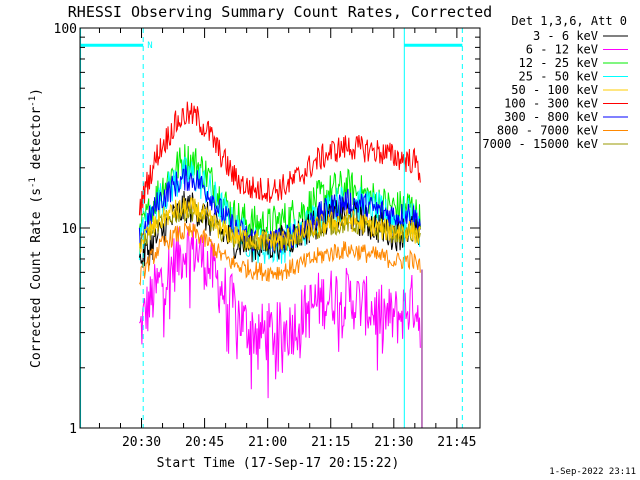 The image size is (640, 480). I want to click on x-tick-label: 21:45, so click(456, 442).